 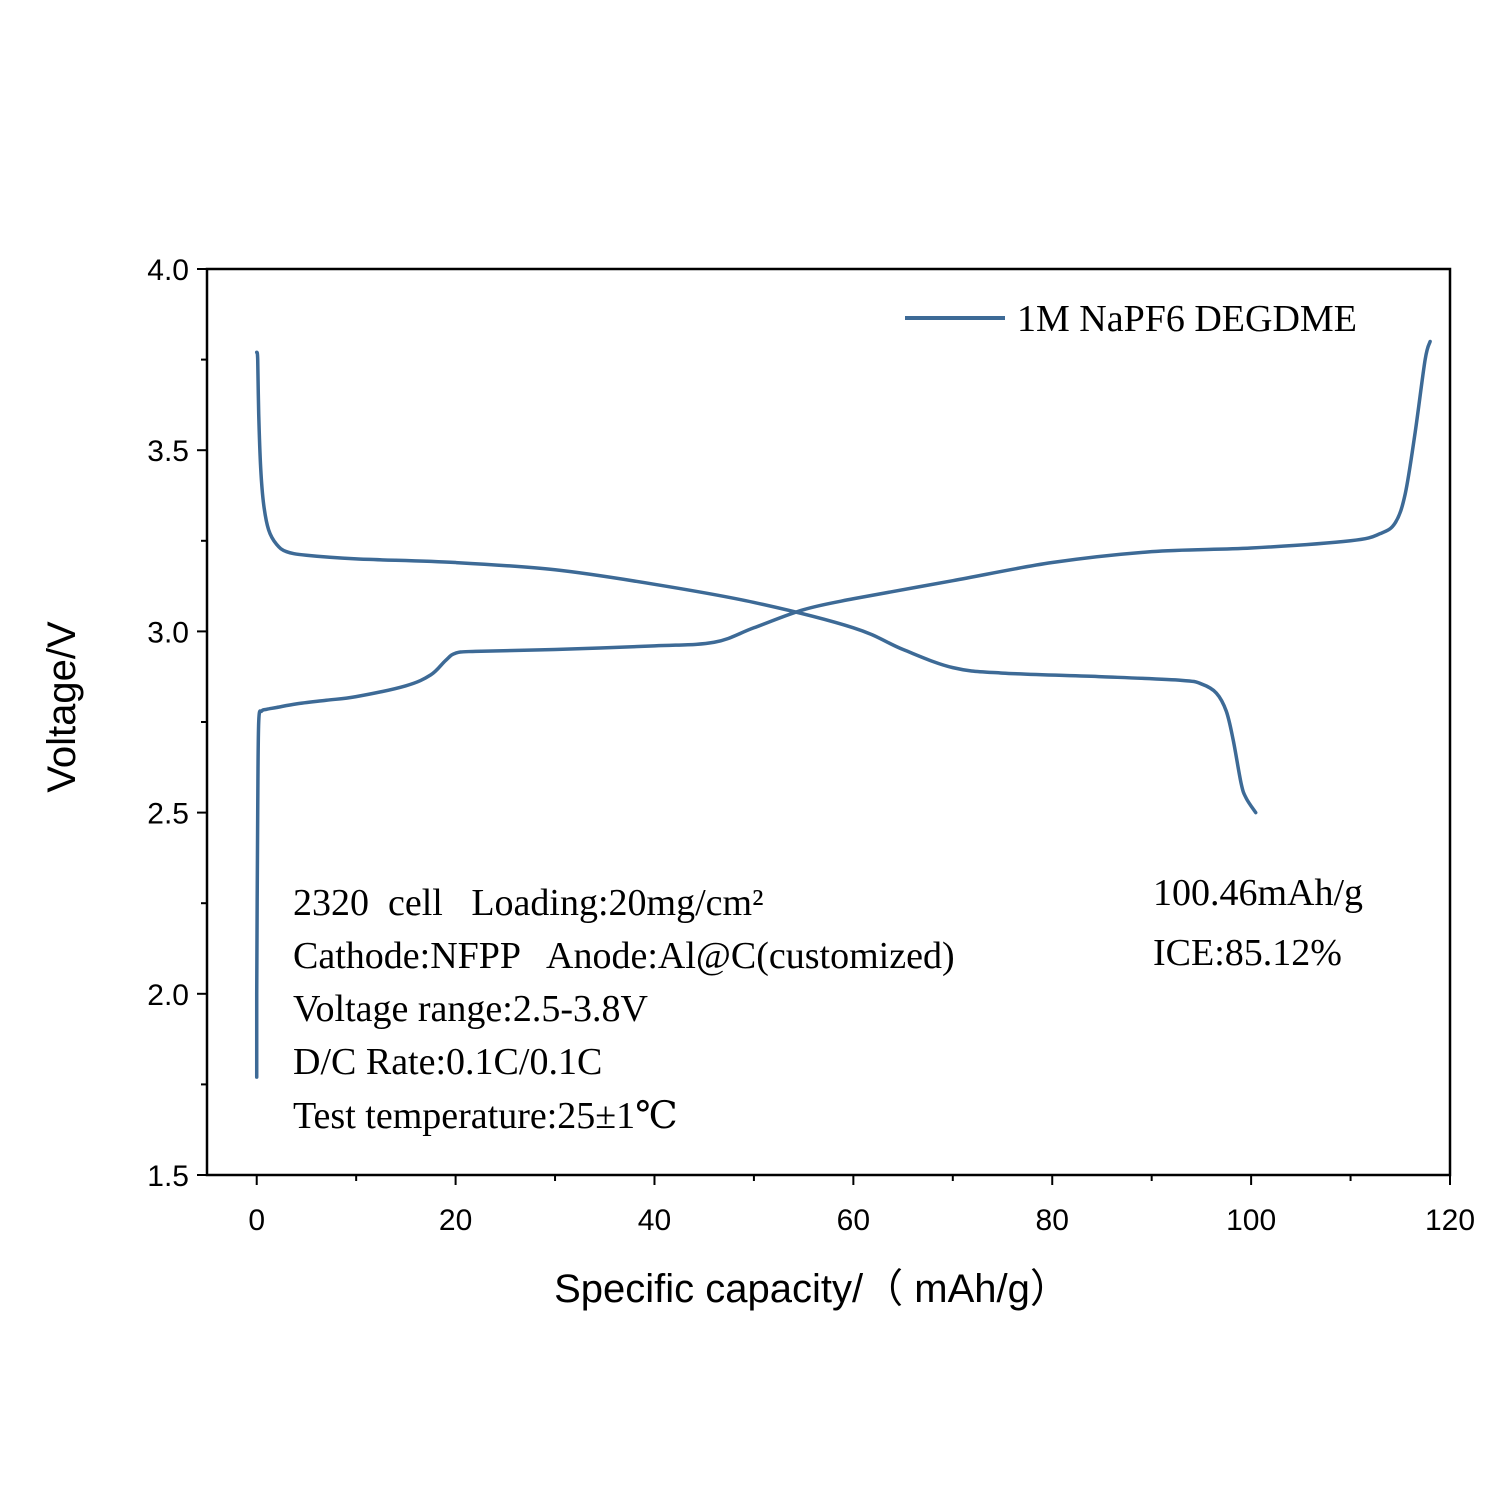 What do you see at coordinates (168, 814) in the screenshot?
I see `y-tick-label: 2.5` at bounding box center [168, 814].